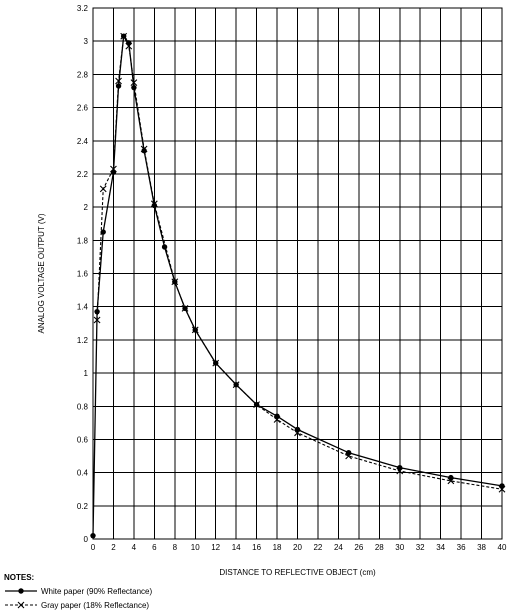 This screenshot has height=613, width=508. I want to click on y-tick-label: 0.8, so click(83, 406).